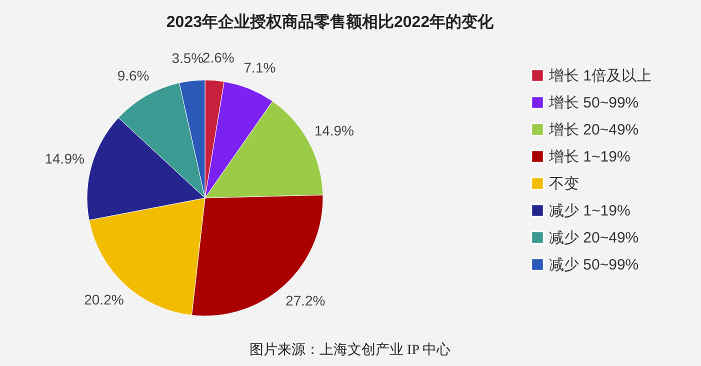  What do you see at coordinates (350, 350) in the screenshot?
I see `text: 图片来源：上海文创产业 IP 中心` at bounding box center [350, 350].